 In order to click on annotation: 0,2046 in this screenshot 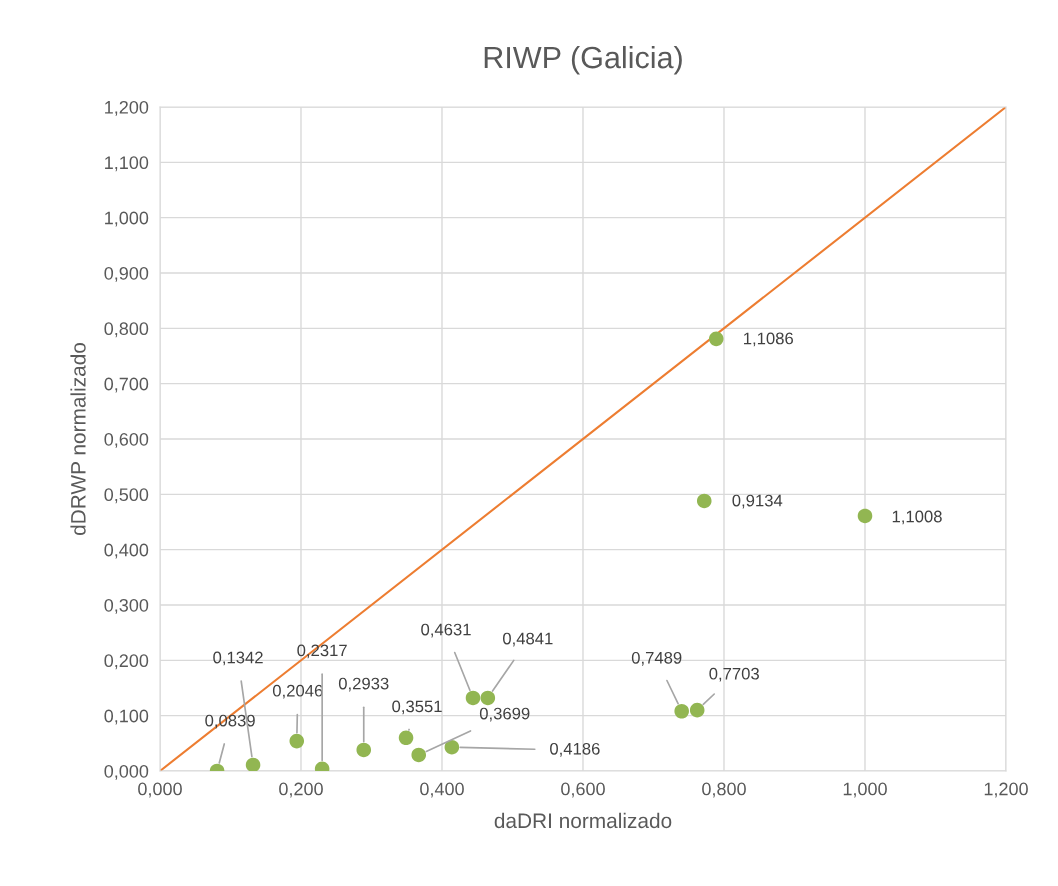, I will do `click(297, 691)`.